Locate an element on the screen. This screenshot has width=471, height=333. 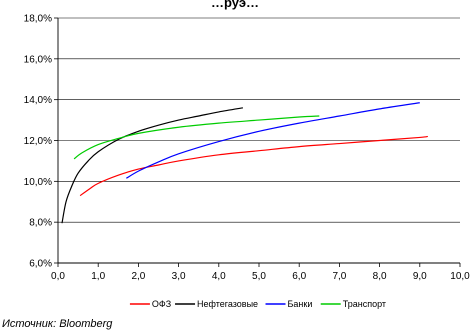
y-tick-label: 6,0% is located at coordinates (40, 264).